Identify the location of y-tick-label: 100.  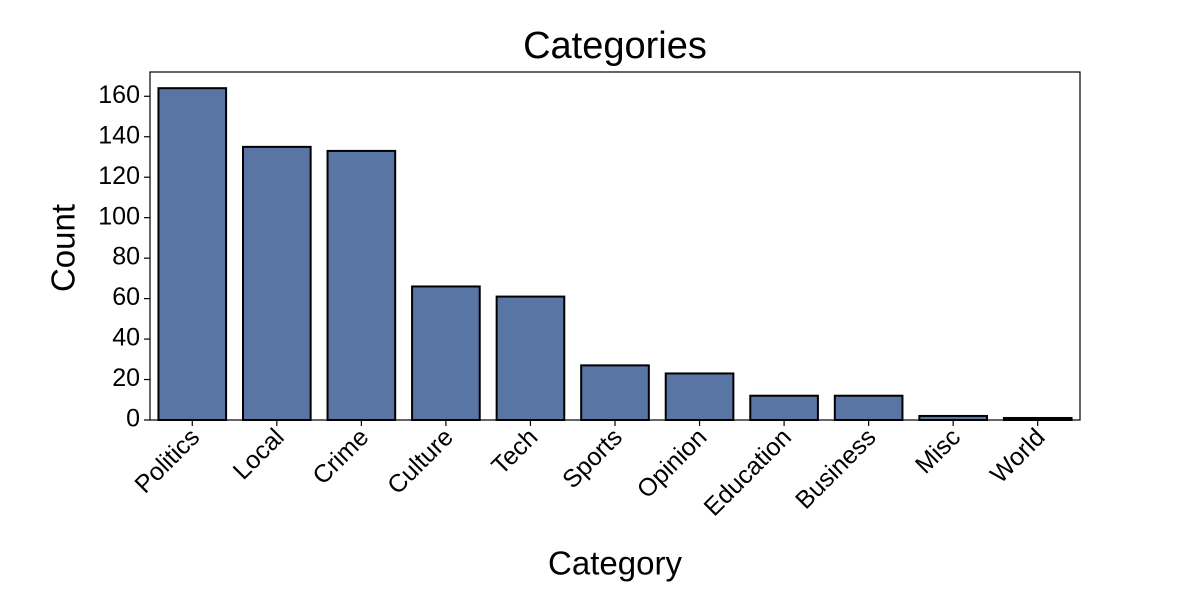
(119, 216).